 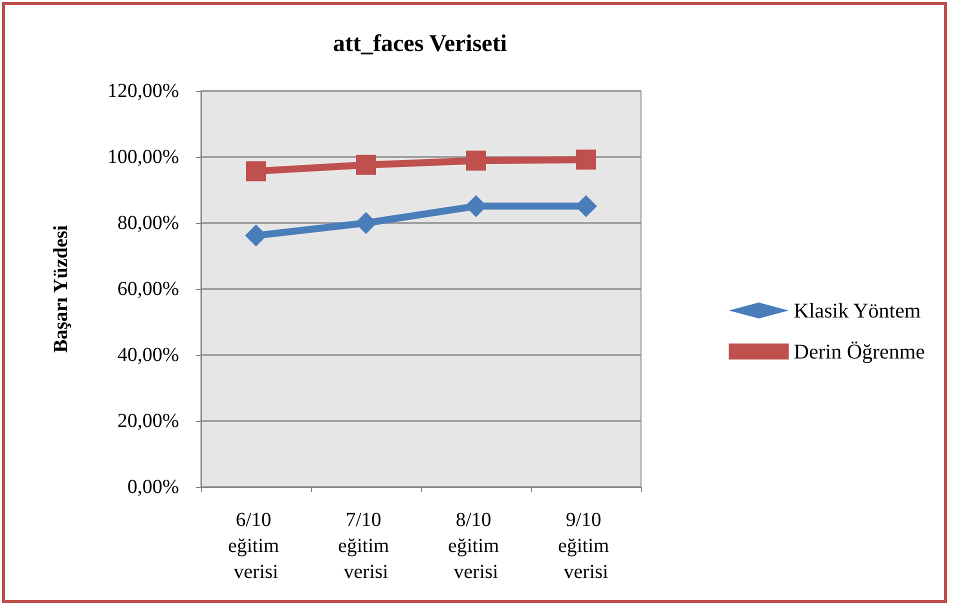 I want to click on y-axis-title: Başarı Yüzdesi, so click(x=61, y=288).